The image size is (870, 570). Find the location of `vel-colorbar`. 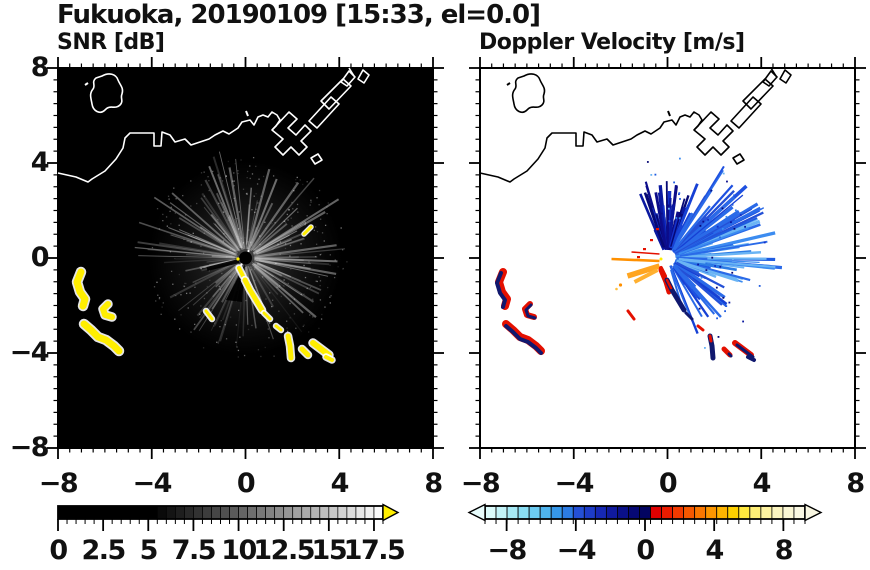

vel-colorbar is located at coordinates (645, 517).